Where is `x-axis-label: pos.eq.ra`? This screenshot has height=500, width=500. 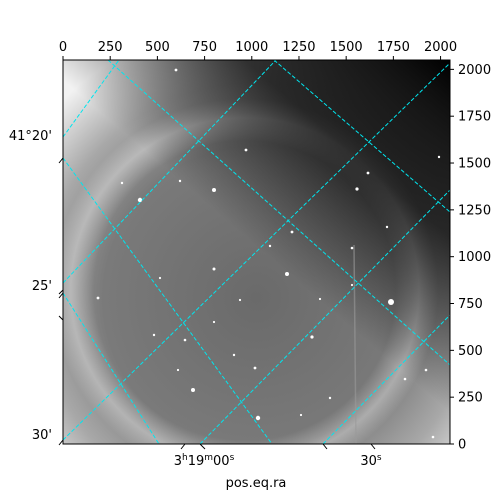
x-axis-label: pos.eq.ra is located at coordinates (256, 483).